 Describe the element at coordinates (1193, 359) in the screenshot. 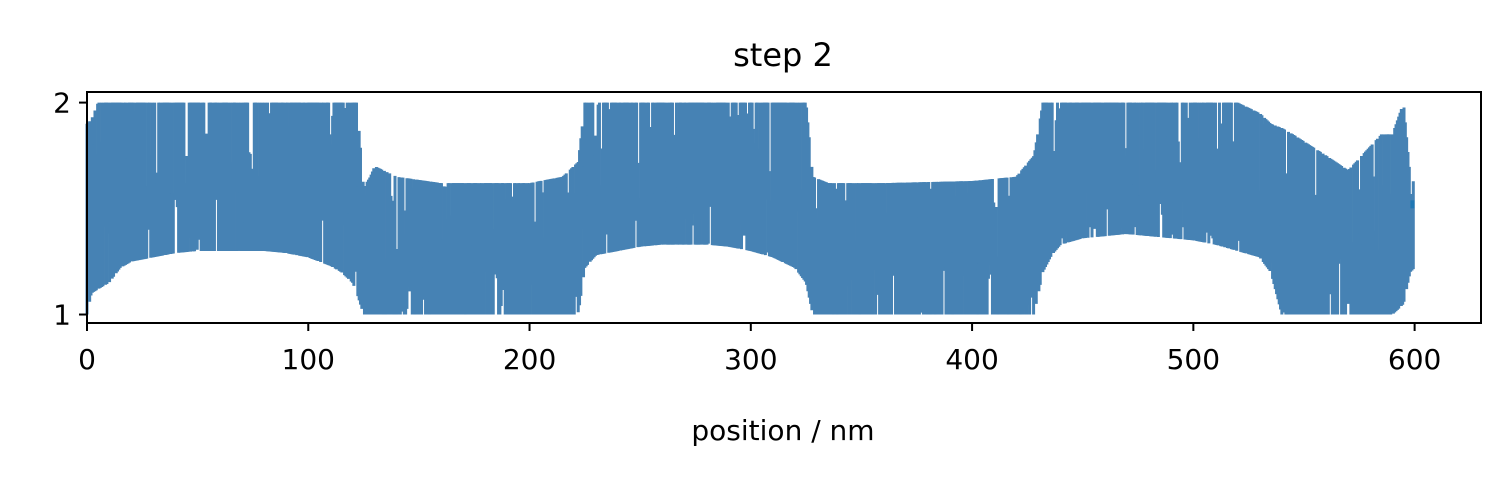

I see `x-tick-label: 500` at that location.